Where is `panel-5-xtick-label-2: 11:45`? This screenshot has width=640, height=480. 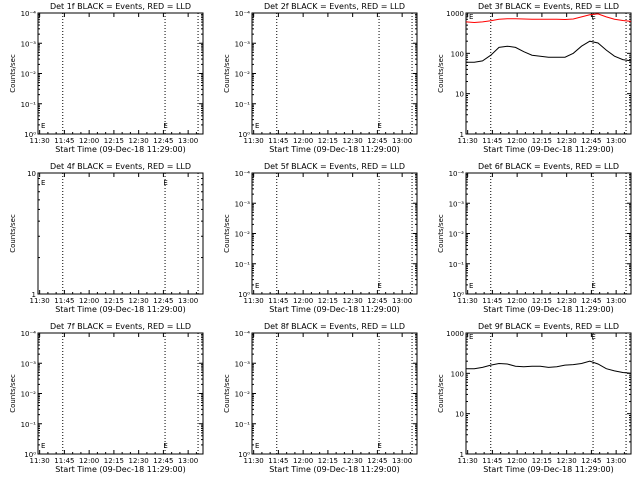
panel-5-xtick-label-2: 11:45 is located at coordinates (278, 301).